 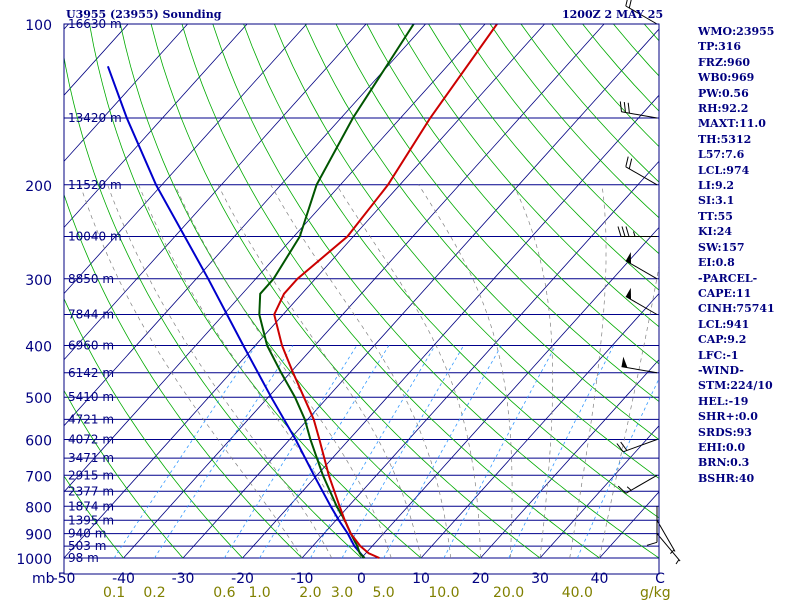 What do you see at coordinates (38, 399) in the screenshot?
I see `pressure-tick-label: 500` at bounding box center [38, 399].